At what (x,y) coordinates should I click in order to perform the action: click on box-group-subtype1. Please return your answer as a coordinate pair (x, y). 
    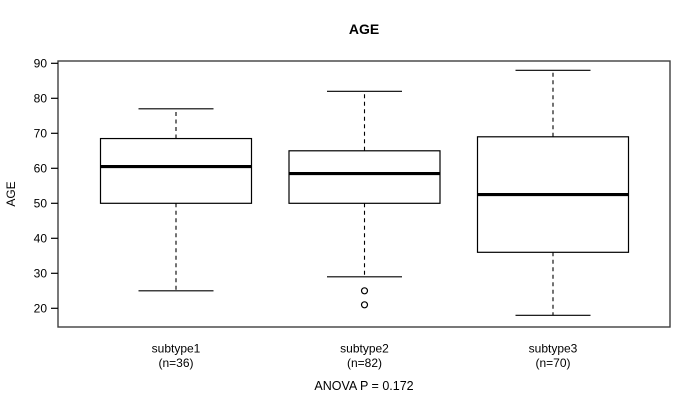
    Looking at the image, I should click on (176, 200).